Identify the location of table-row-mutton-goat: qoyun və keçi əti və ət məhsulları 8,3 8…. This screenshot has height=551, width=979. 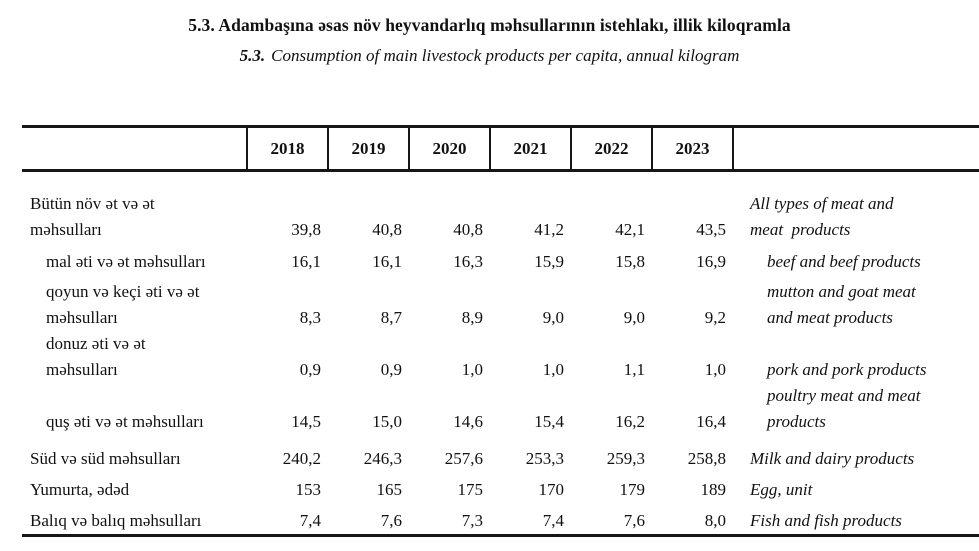
(500, 303).